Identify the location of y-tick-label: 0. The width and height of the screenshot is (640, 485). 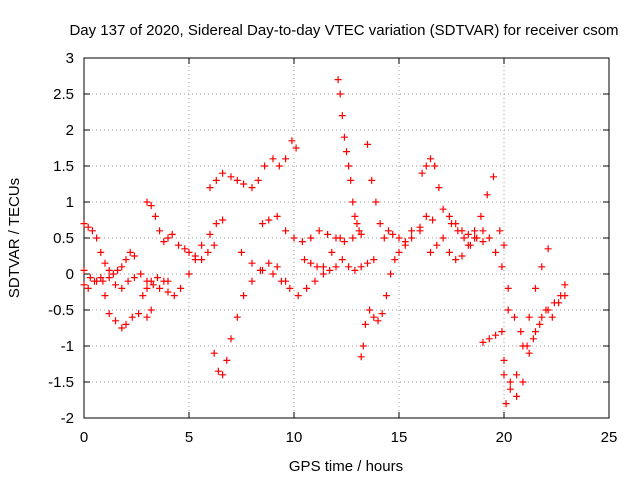
(70, 274).